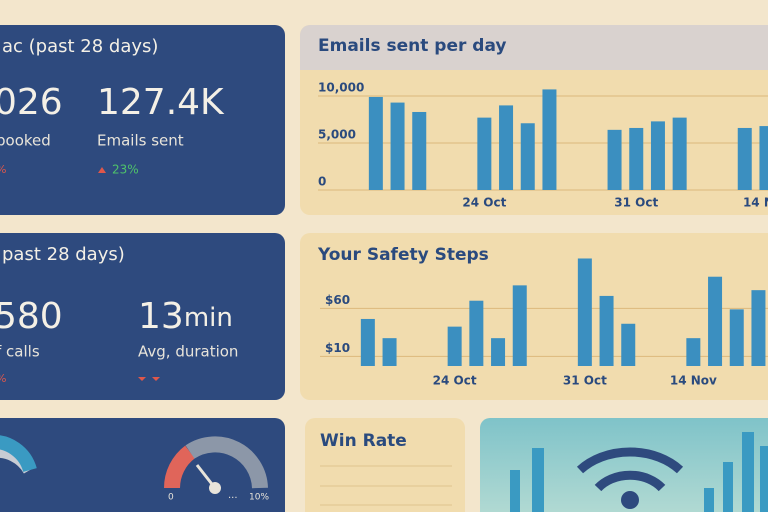 This screenshot has width=768, height=512. I want to click on kpi-label: booked, so click(25, 141).